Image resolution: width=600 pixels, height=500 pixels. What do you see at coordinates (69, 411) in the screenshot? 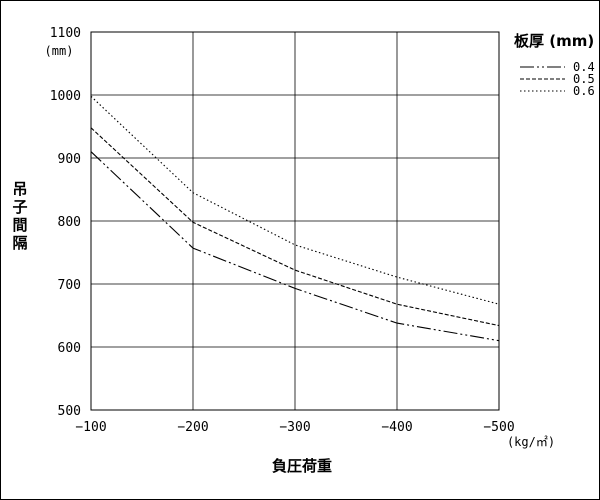
I see `y-tick-label: 500` at bounding box center [69, 411].